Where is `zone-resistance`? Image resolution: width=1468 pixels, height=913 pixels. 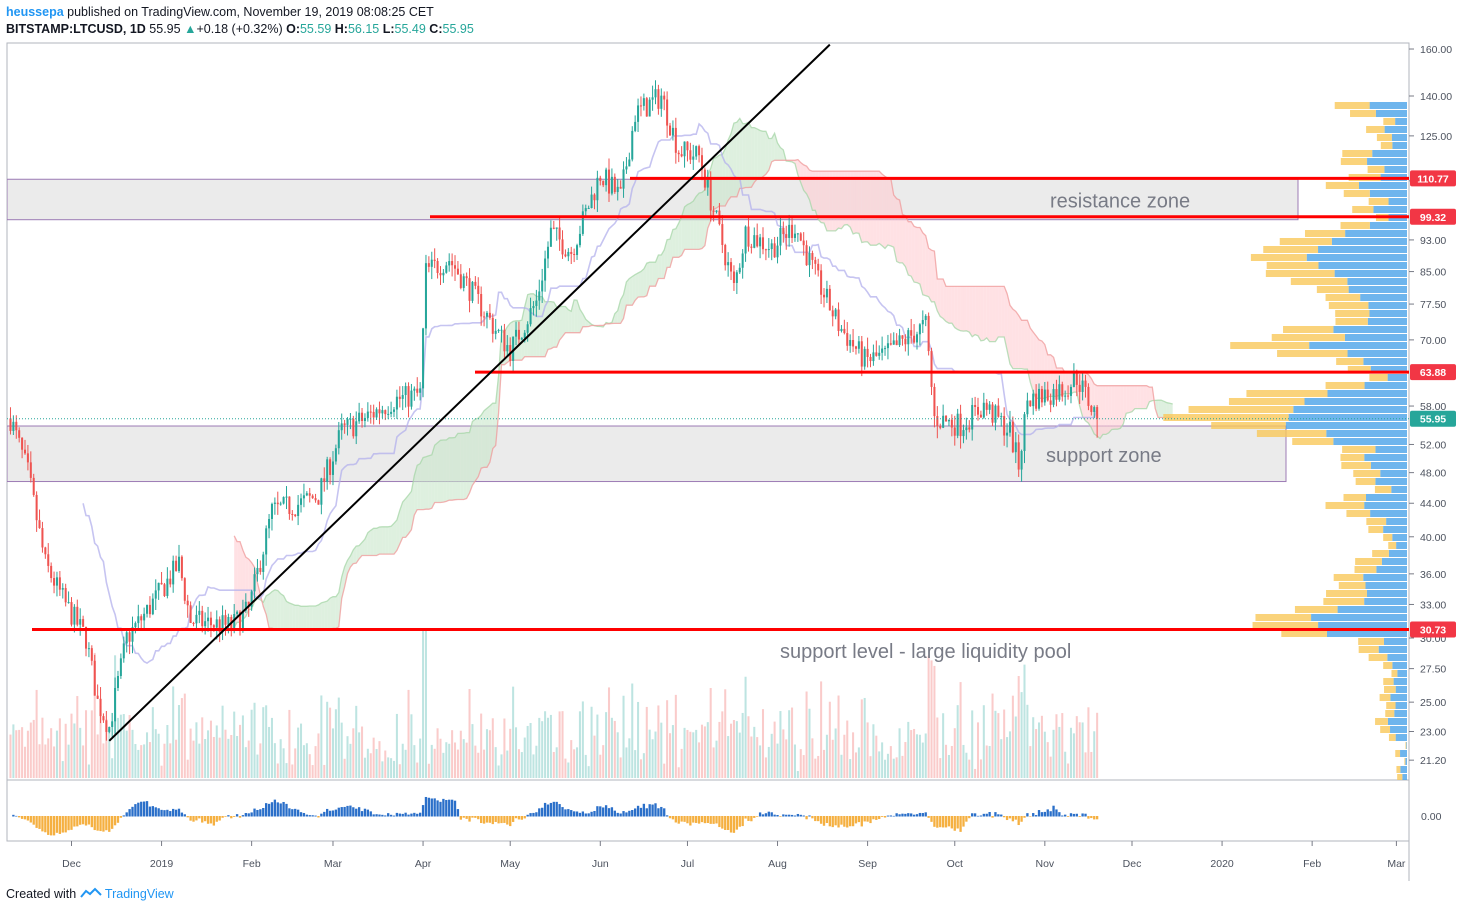 zone-resistance is located at coordinates (653, 199).